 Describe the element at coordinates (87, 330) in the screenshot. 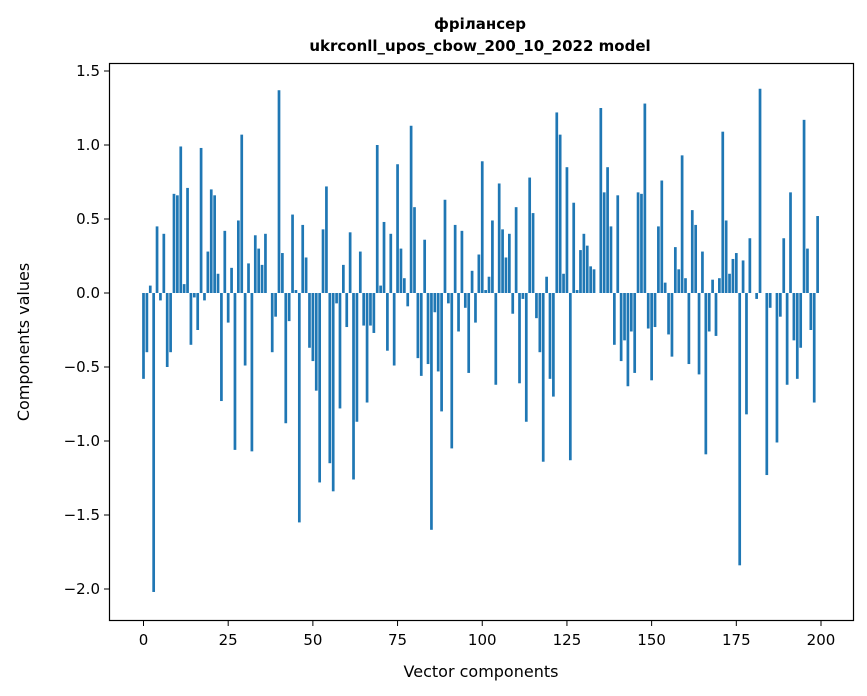

I see `y-axis-ticks: 1.5 1.0 0.5 0.0 −0.5 −1.0 −1.5 −2.0` at that location.